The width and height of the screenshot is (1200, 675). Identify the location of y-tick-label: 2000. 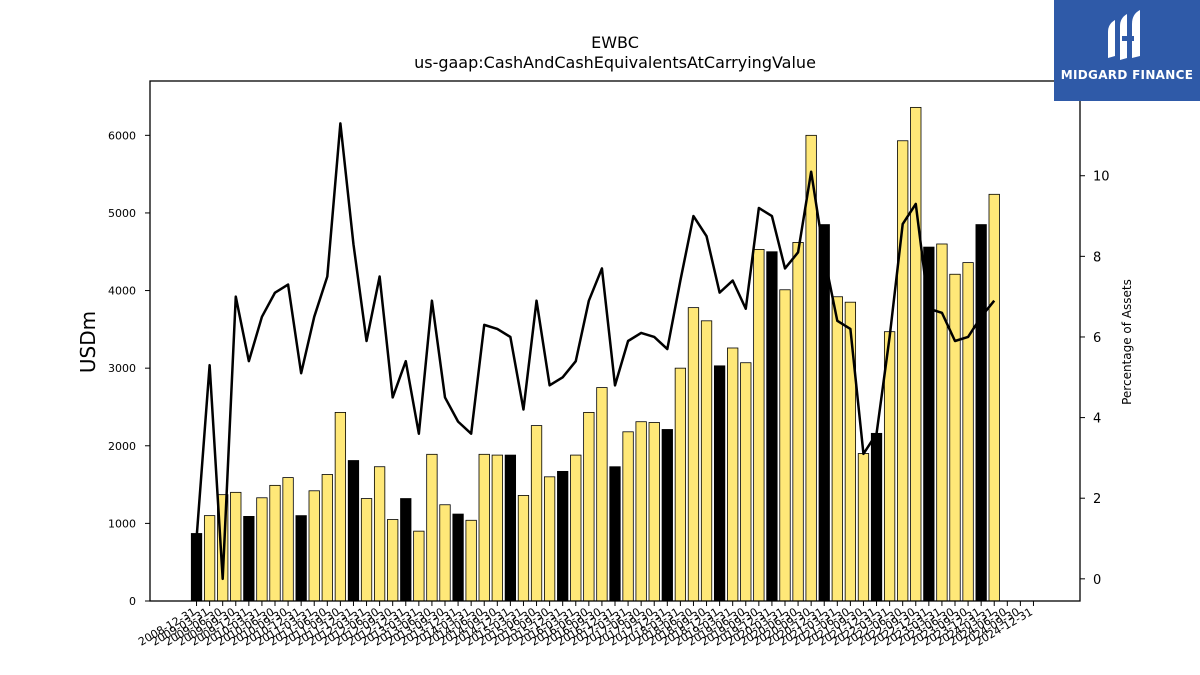
(122, 446).